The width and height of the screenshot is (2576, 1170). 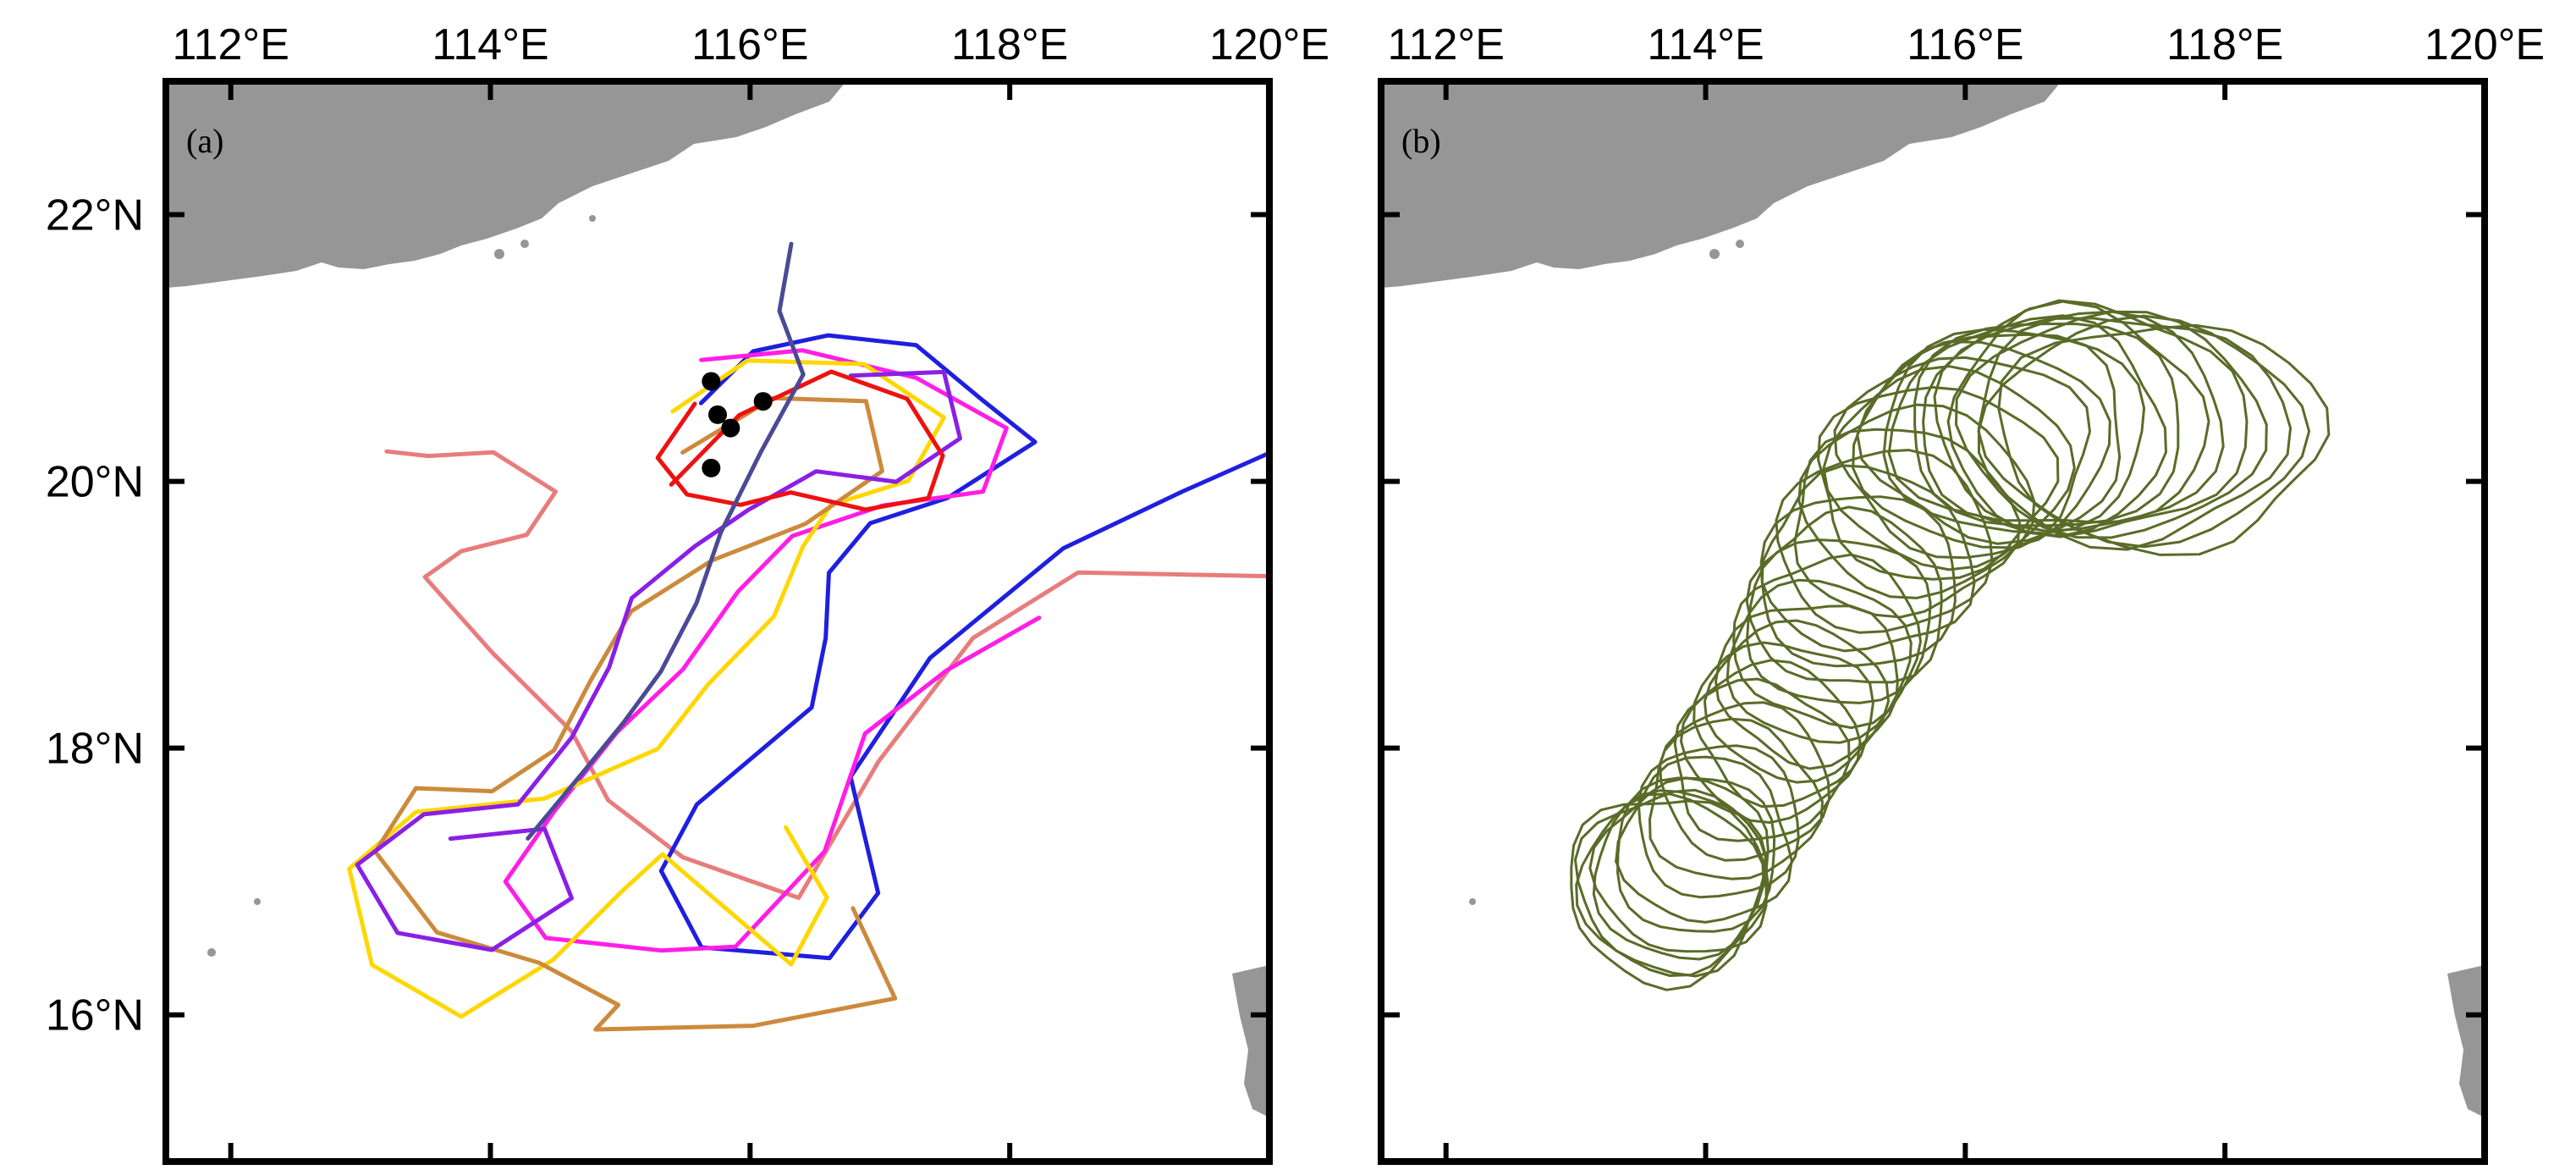 I want to click on release-points, so click(x=737, y=424).